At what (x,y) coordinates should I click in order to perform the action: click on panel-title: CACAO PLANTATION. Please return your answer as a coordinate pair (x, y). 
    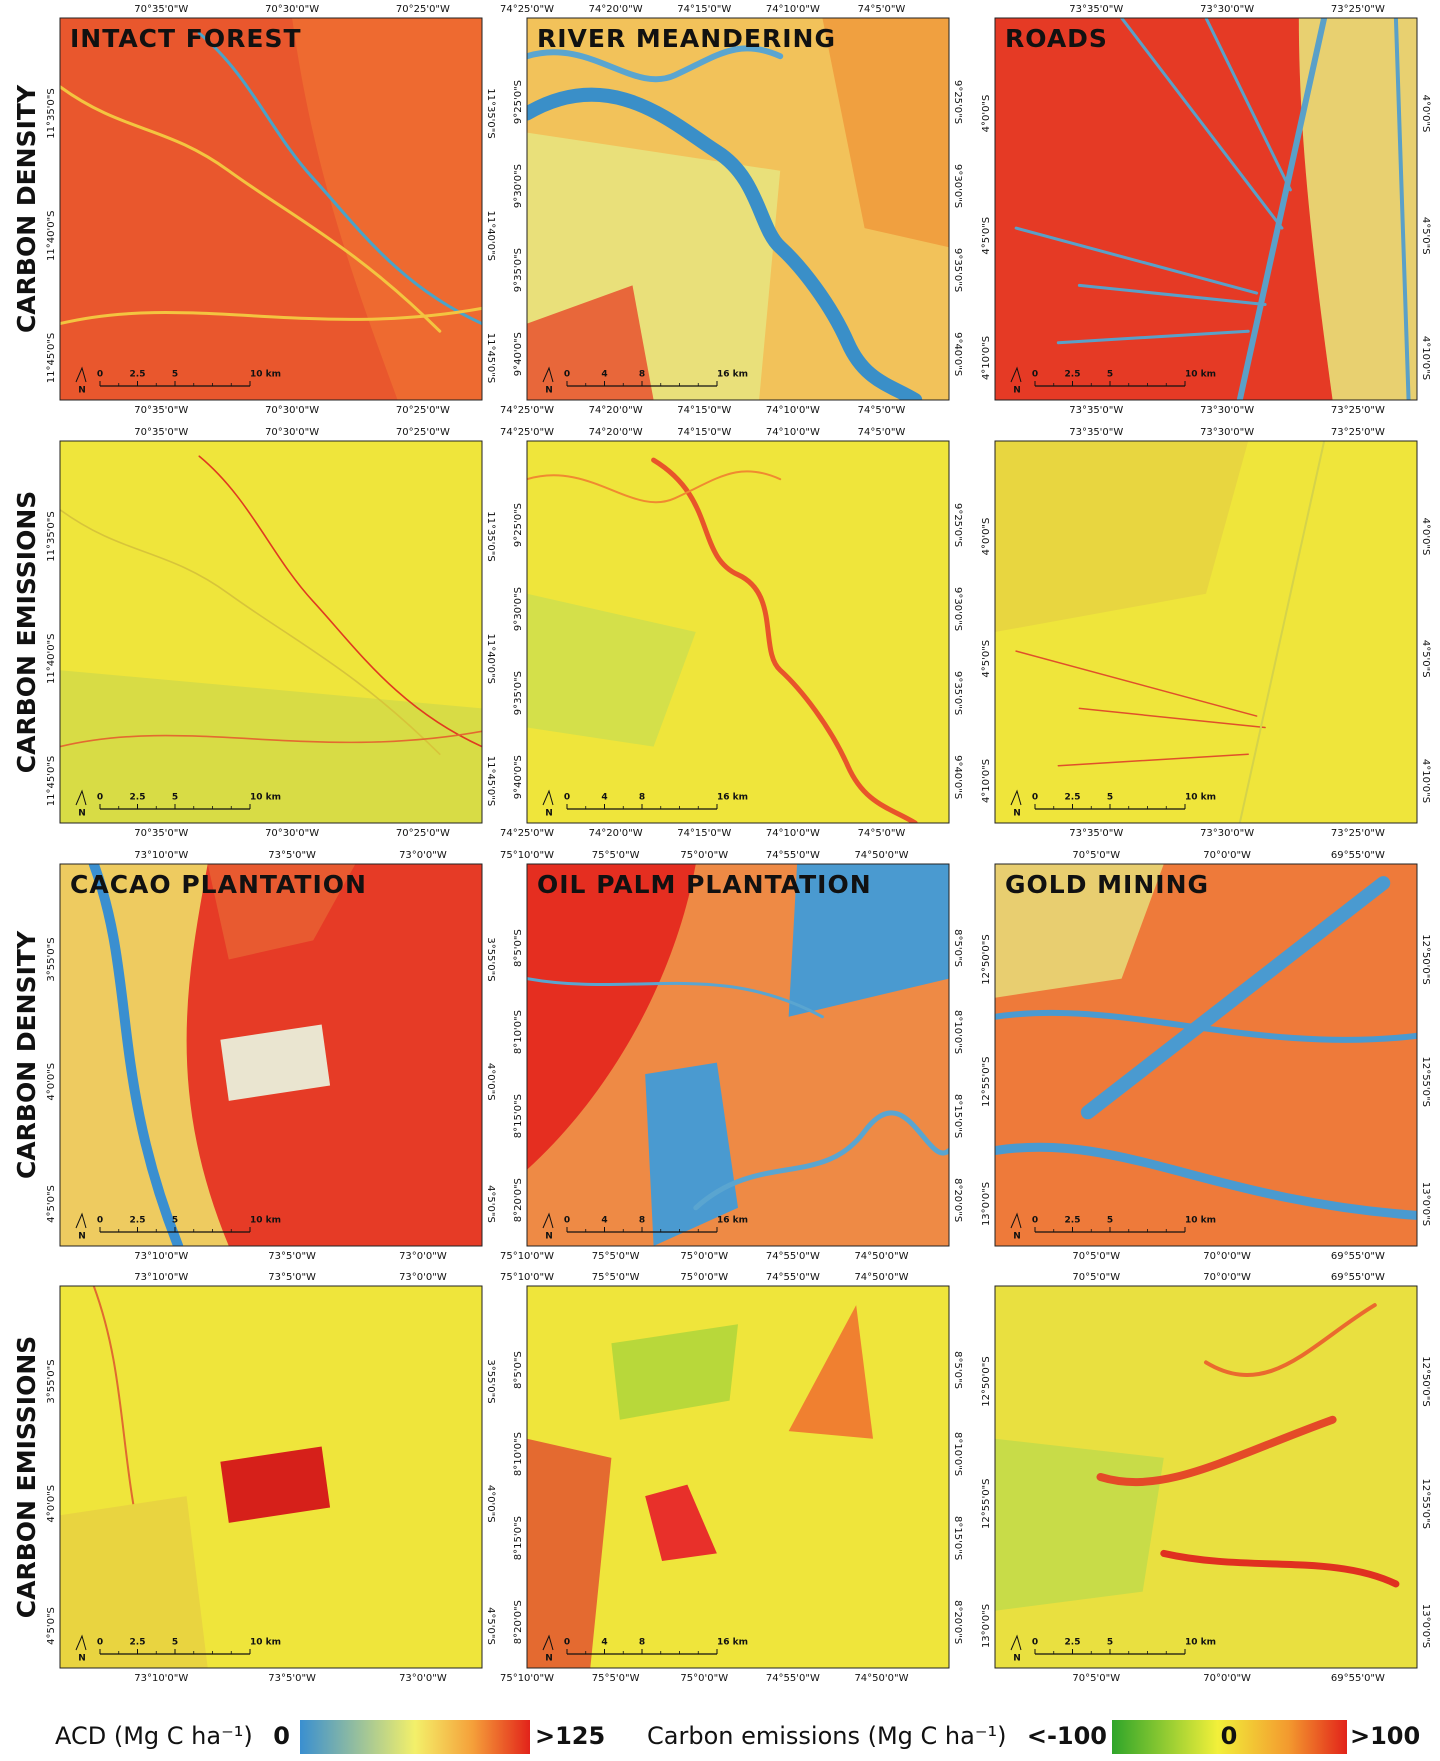
    Looking at the image, I should click on (218, 884).